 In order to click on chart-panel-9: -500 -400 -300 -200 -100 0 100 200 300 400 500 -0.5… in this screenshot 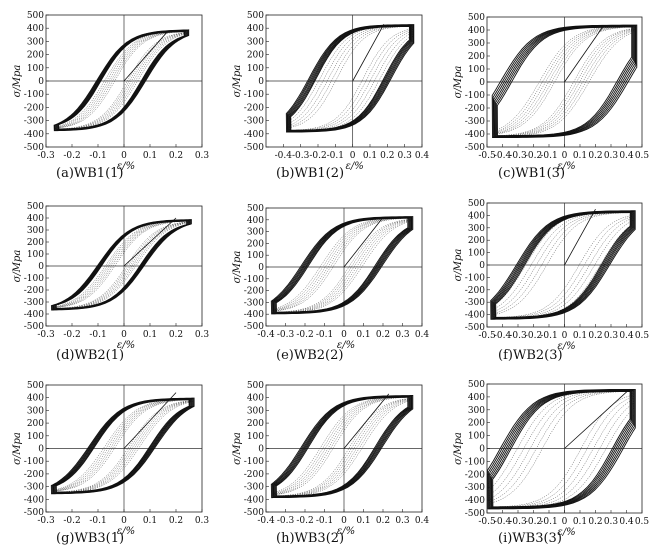, I will do `click(550, 459)`.